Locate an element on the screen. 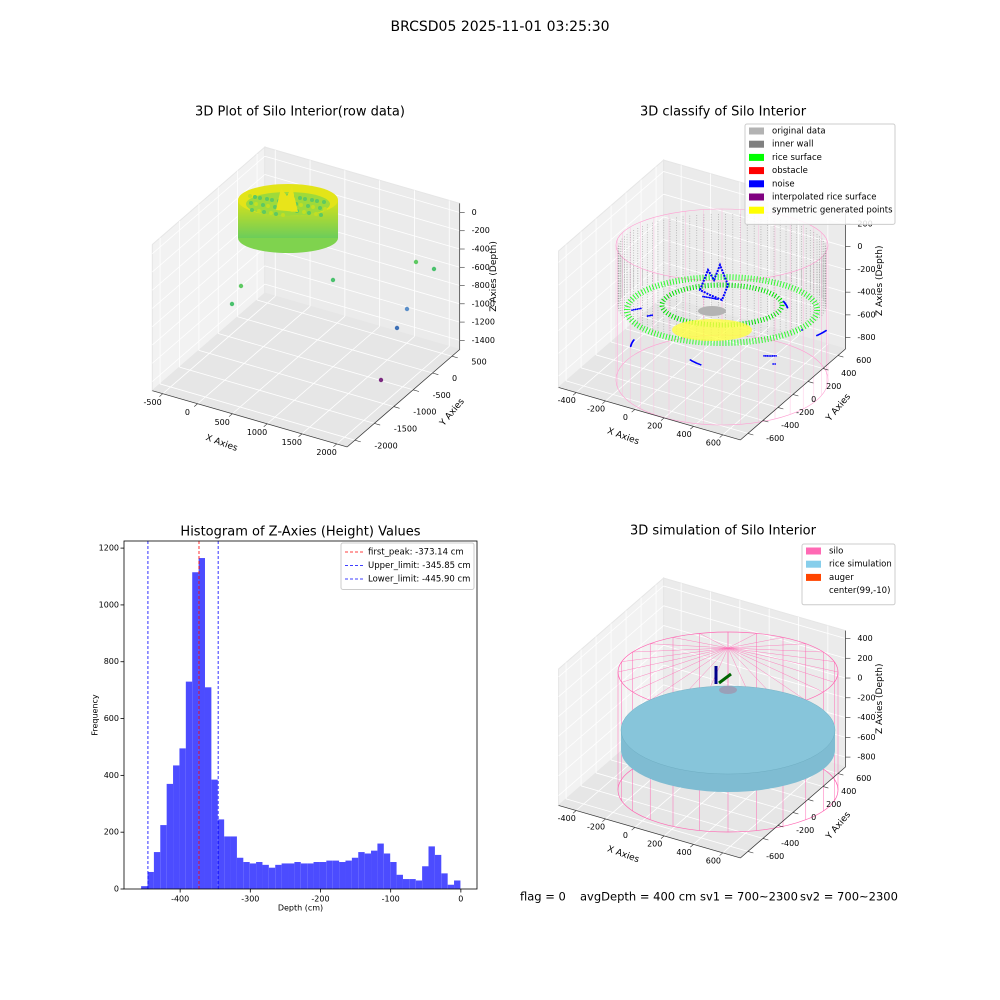 The height and width of the screenshot is (1000, 1000). y-tick-label: -200 is located at coordinates (805, 412).